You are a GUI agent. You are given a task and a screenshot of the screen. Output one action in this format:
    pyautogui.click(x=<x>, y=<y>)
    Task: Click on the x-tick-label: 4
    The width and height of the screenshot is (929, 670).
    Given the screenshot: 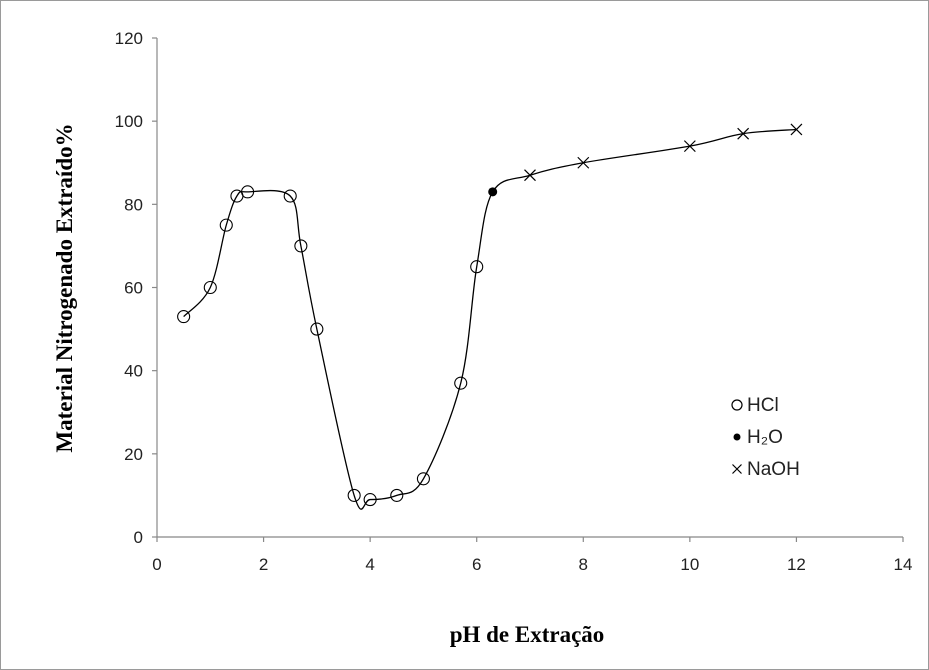 What is the action you would take?
    pyautogui.click(x=369, y=564)
    